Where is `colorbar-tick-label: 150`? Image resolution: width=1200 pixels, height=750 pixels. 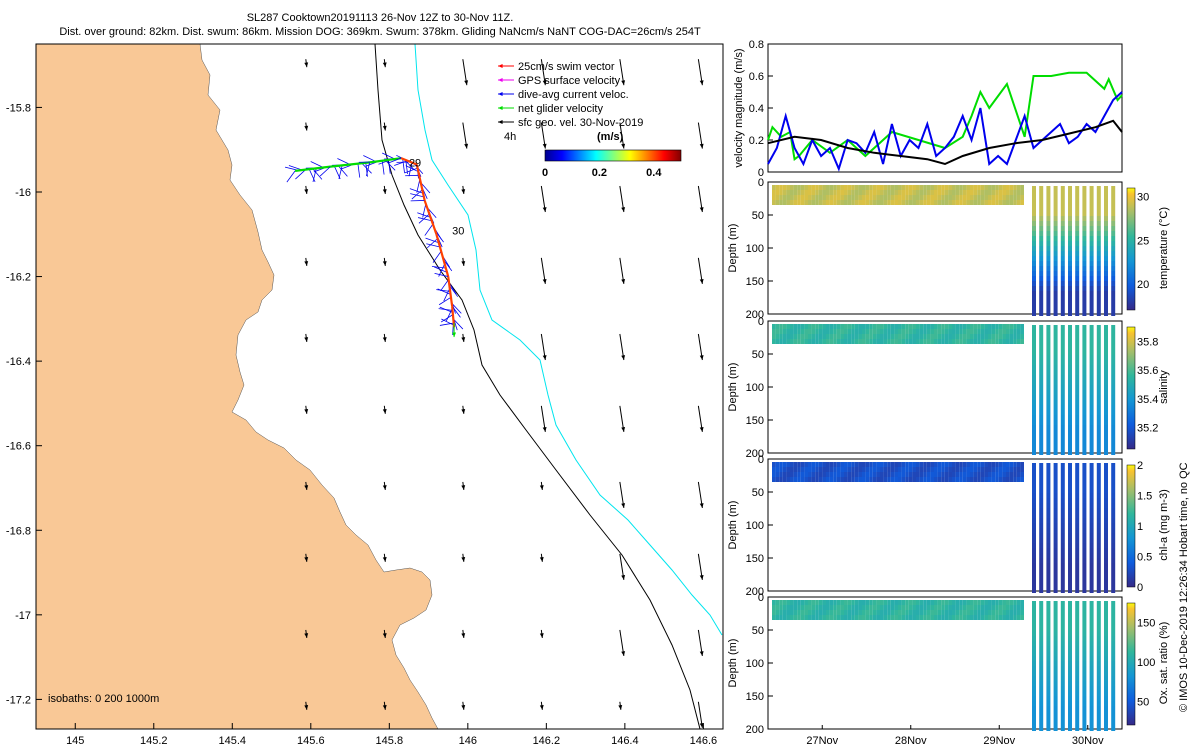 colorbar-tick-label: 150 is located at coordinates (1146, 624).